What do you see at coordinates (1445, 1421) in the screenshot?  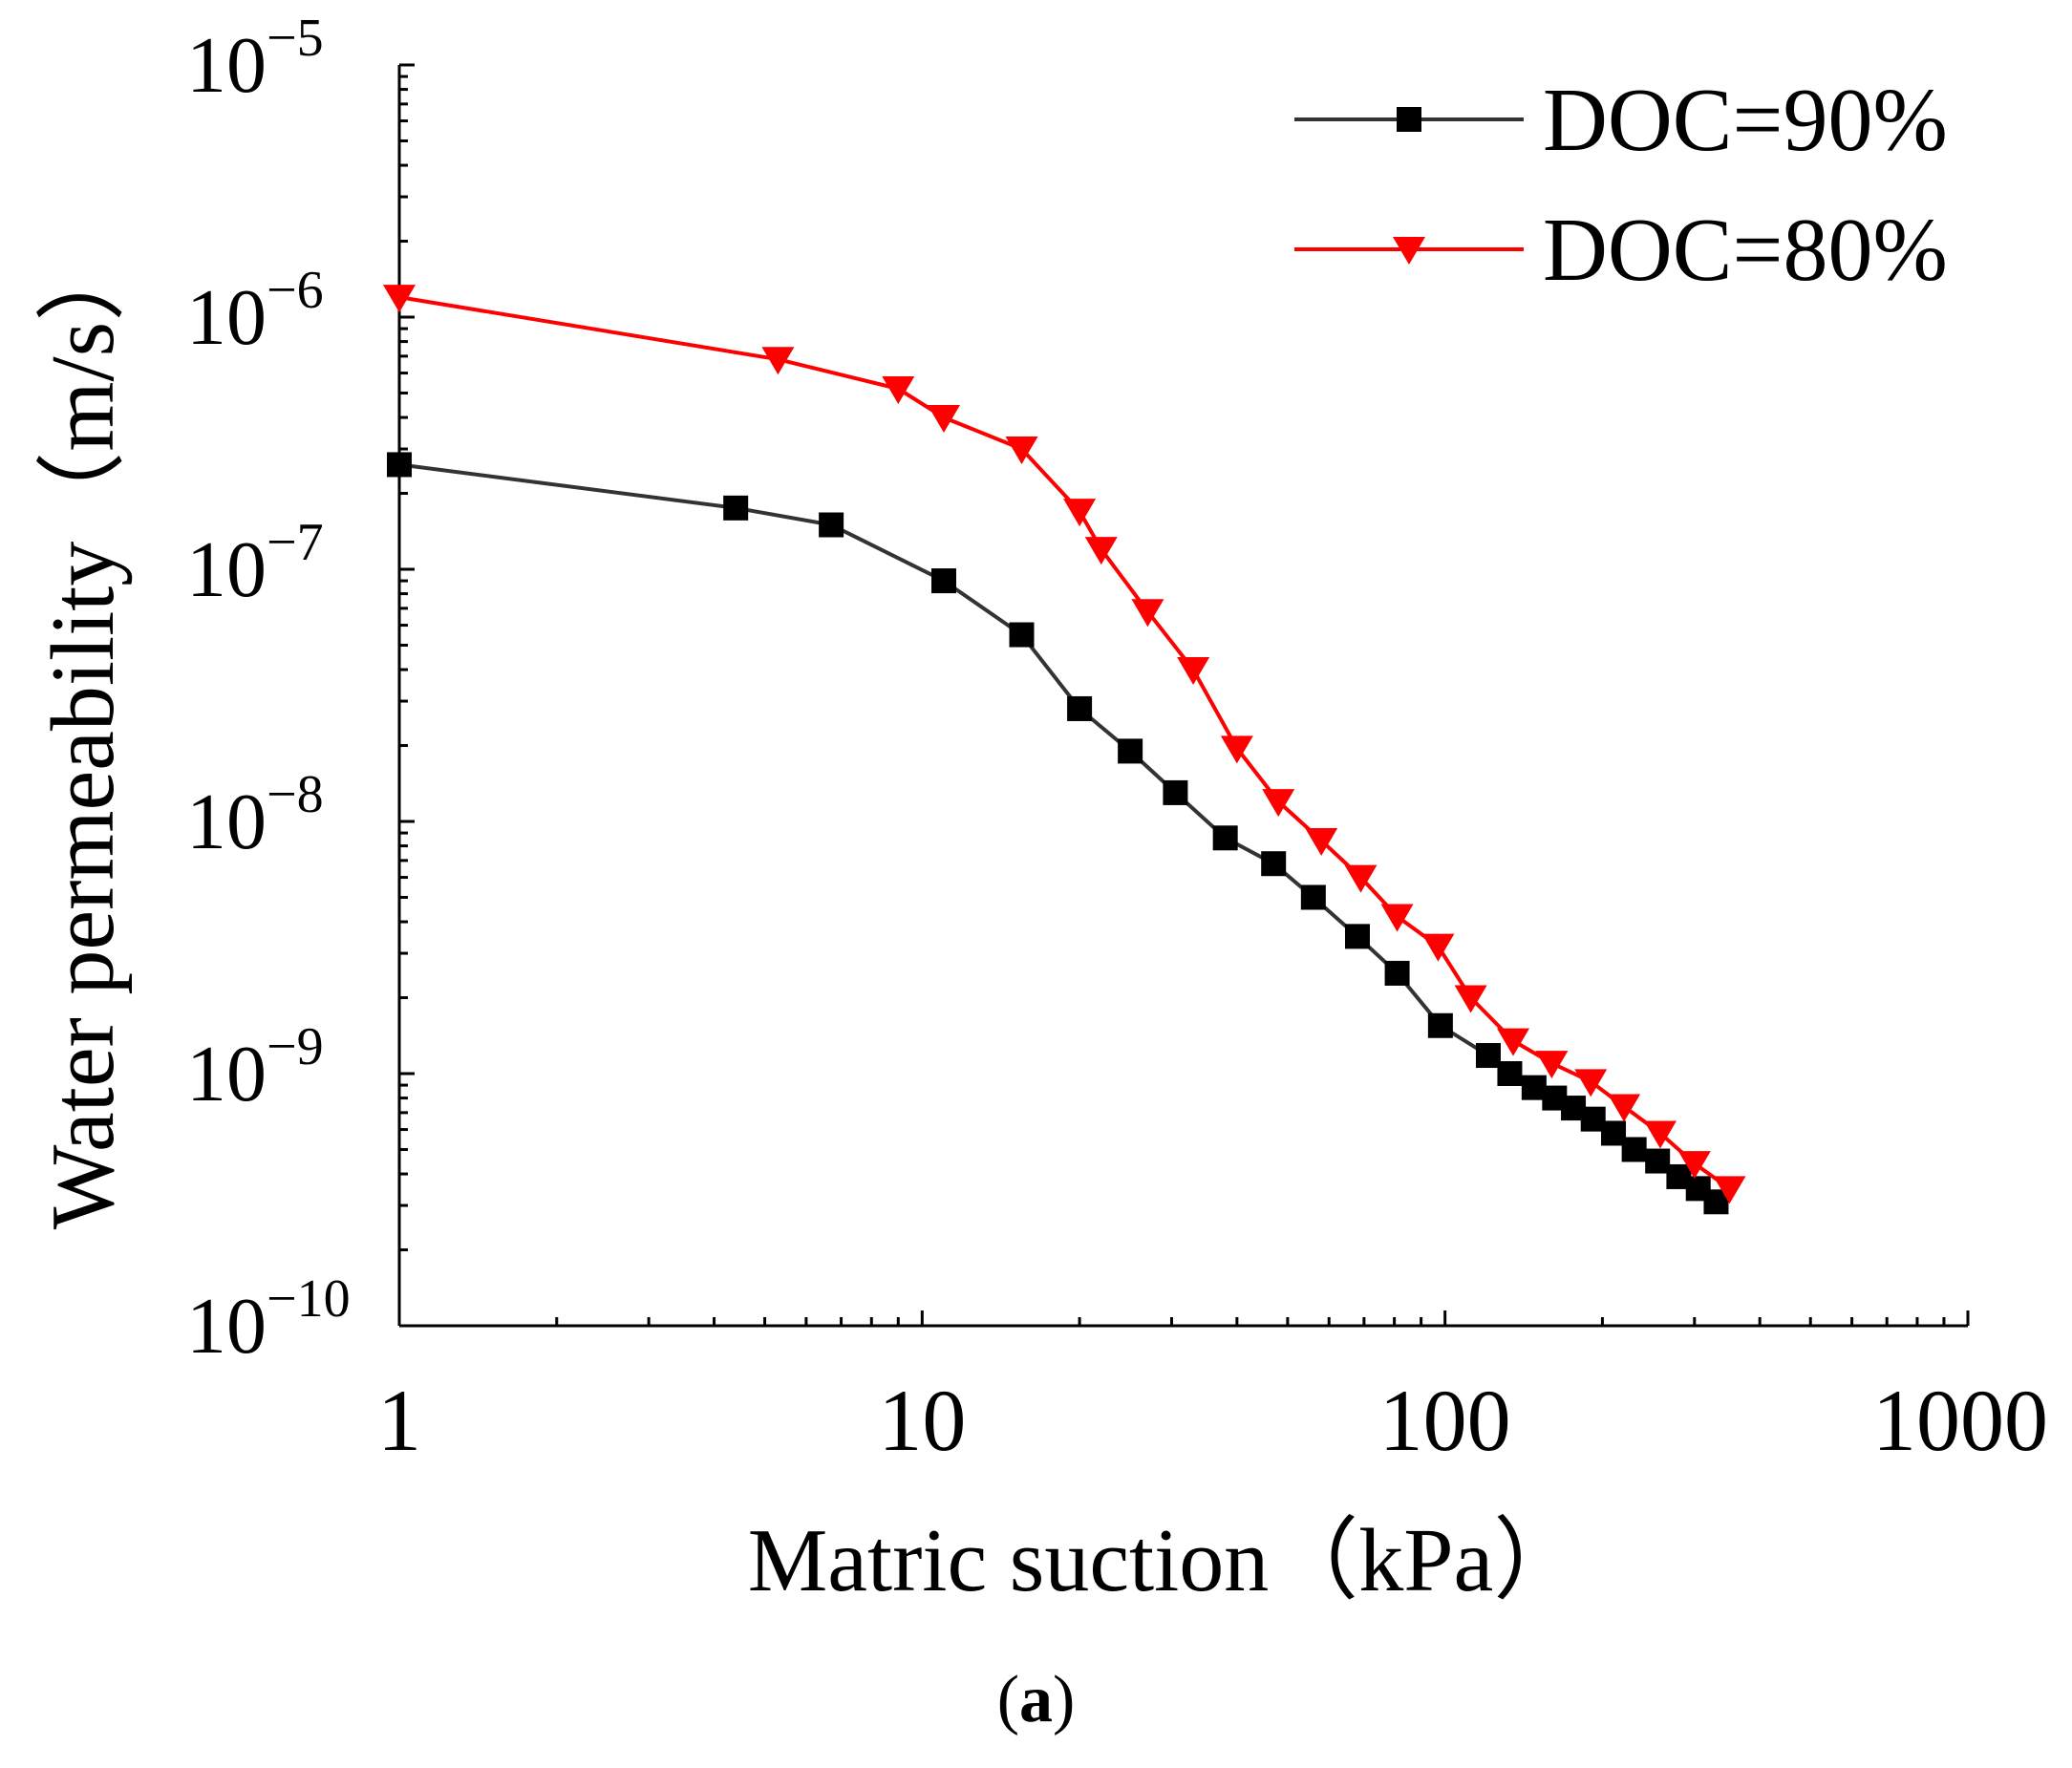 I see `x-tick-label: 100` at bounding box center [1445, 1421].